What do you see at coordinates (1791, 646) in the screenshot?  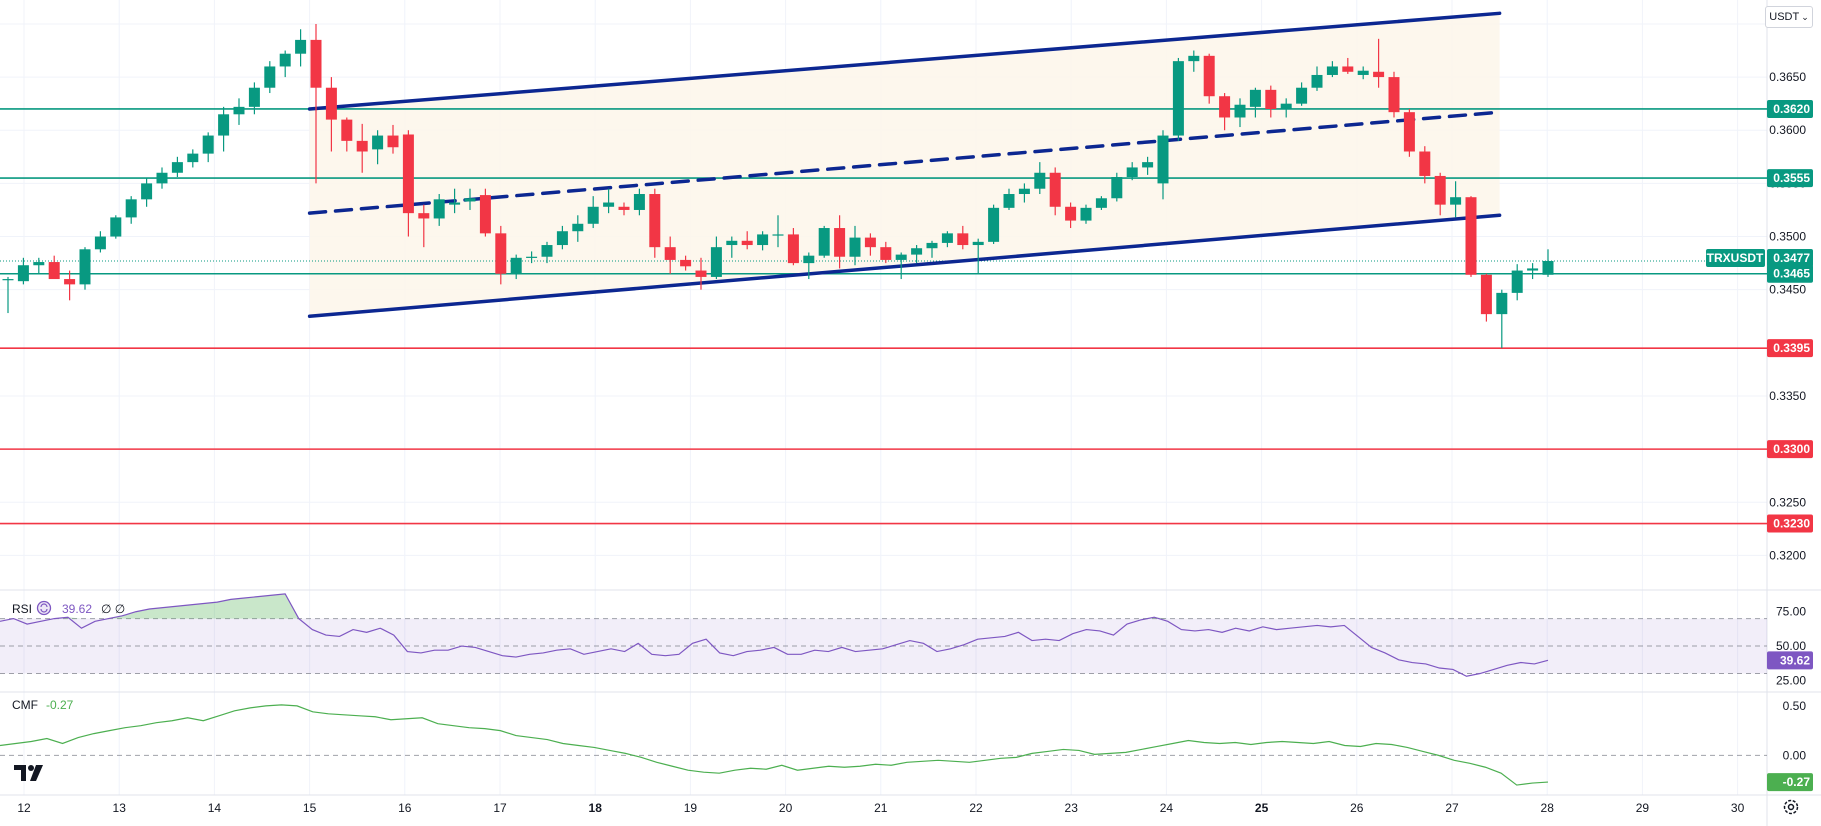 I see `rsi-tick-label: 50.00` at bounding box center [1791, 646].